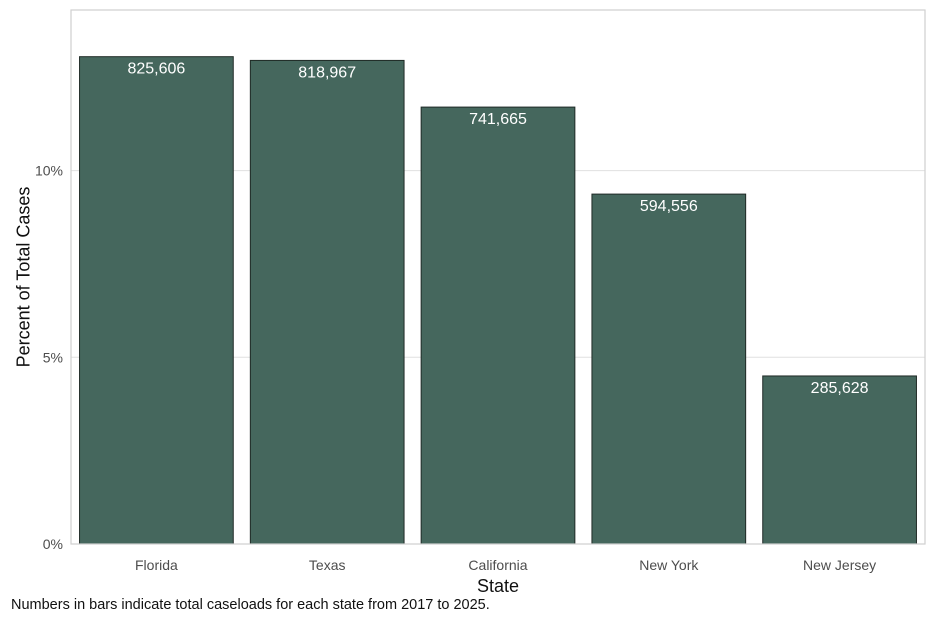 The image size is (936, 624). Describe the element at coordinates (23, 277) in the screenshot. I see `y-axis-title: Percent of Total Cases` at that location.